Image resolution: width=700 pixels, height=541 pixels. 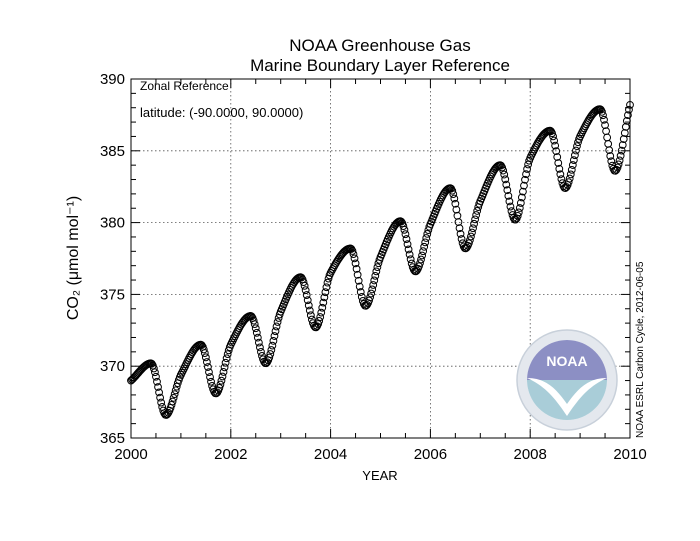 I want to click on noaa-logo-text: NOAA, so click(x=566, y=361).